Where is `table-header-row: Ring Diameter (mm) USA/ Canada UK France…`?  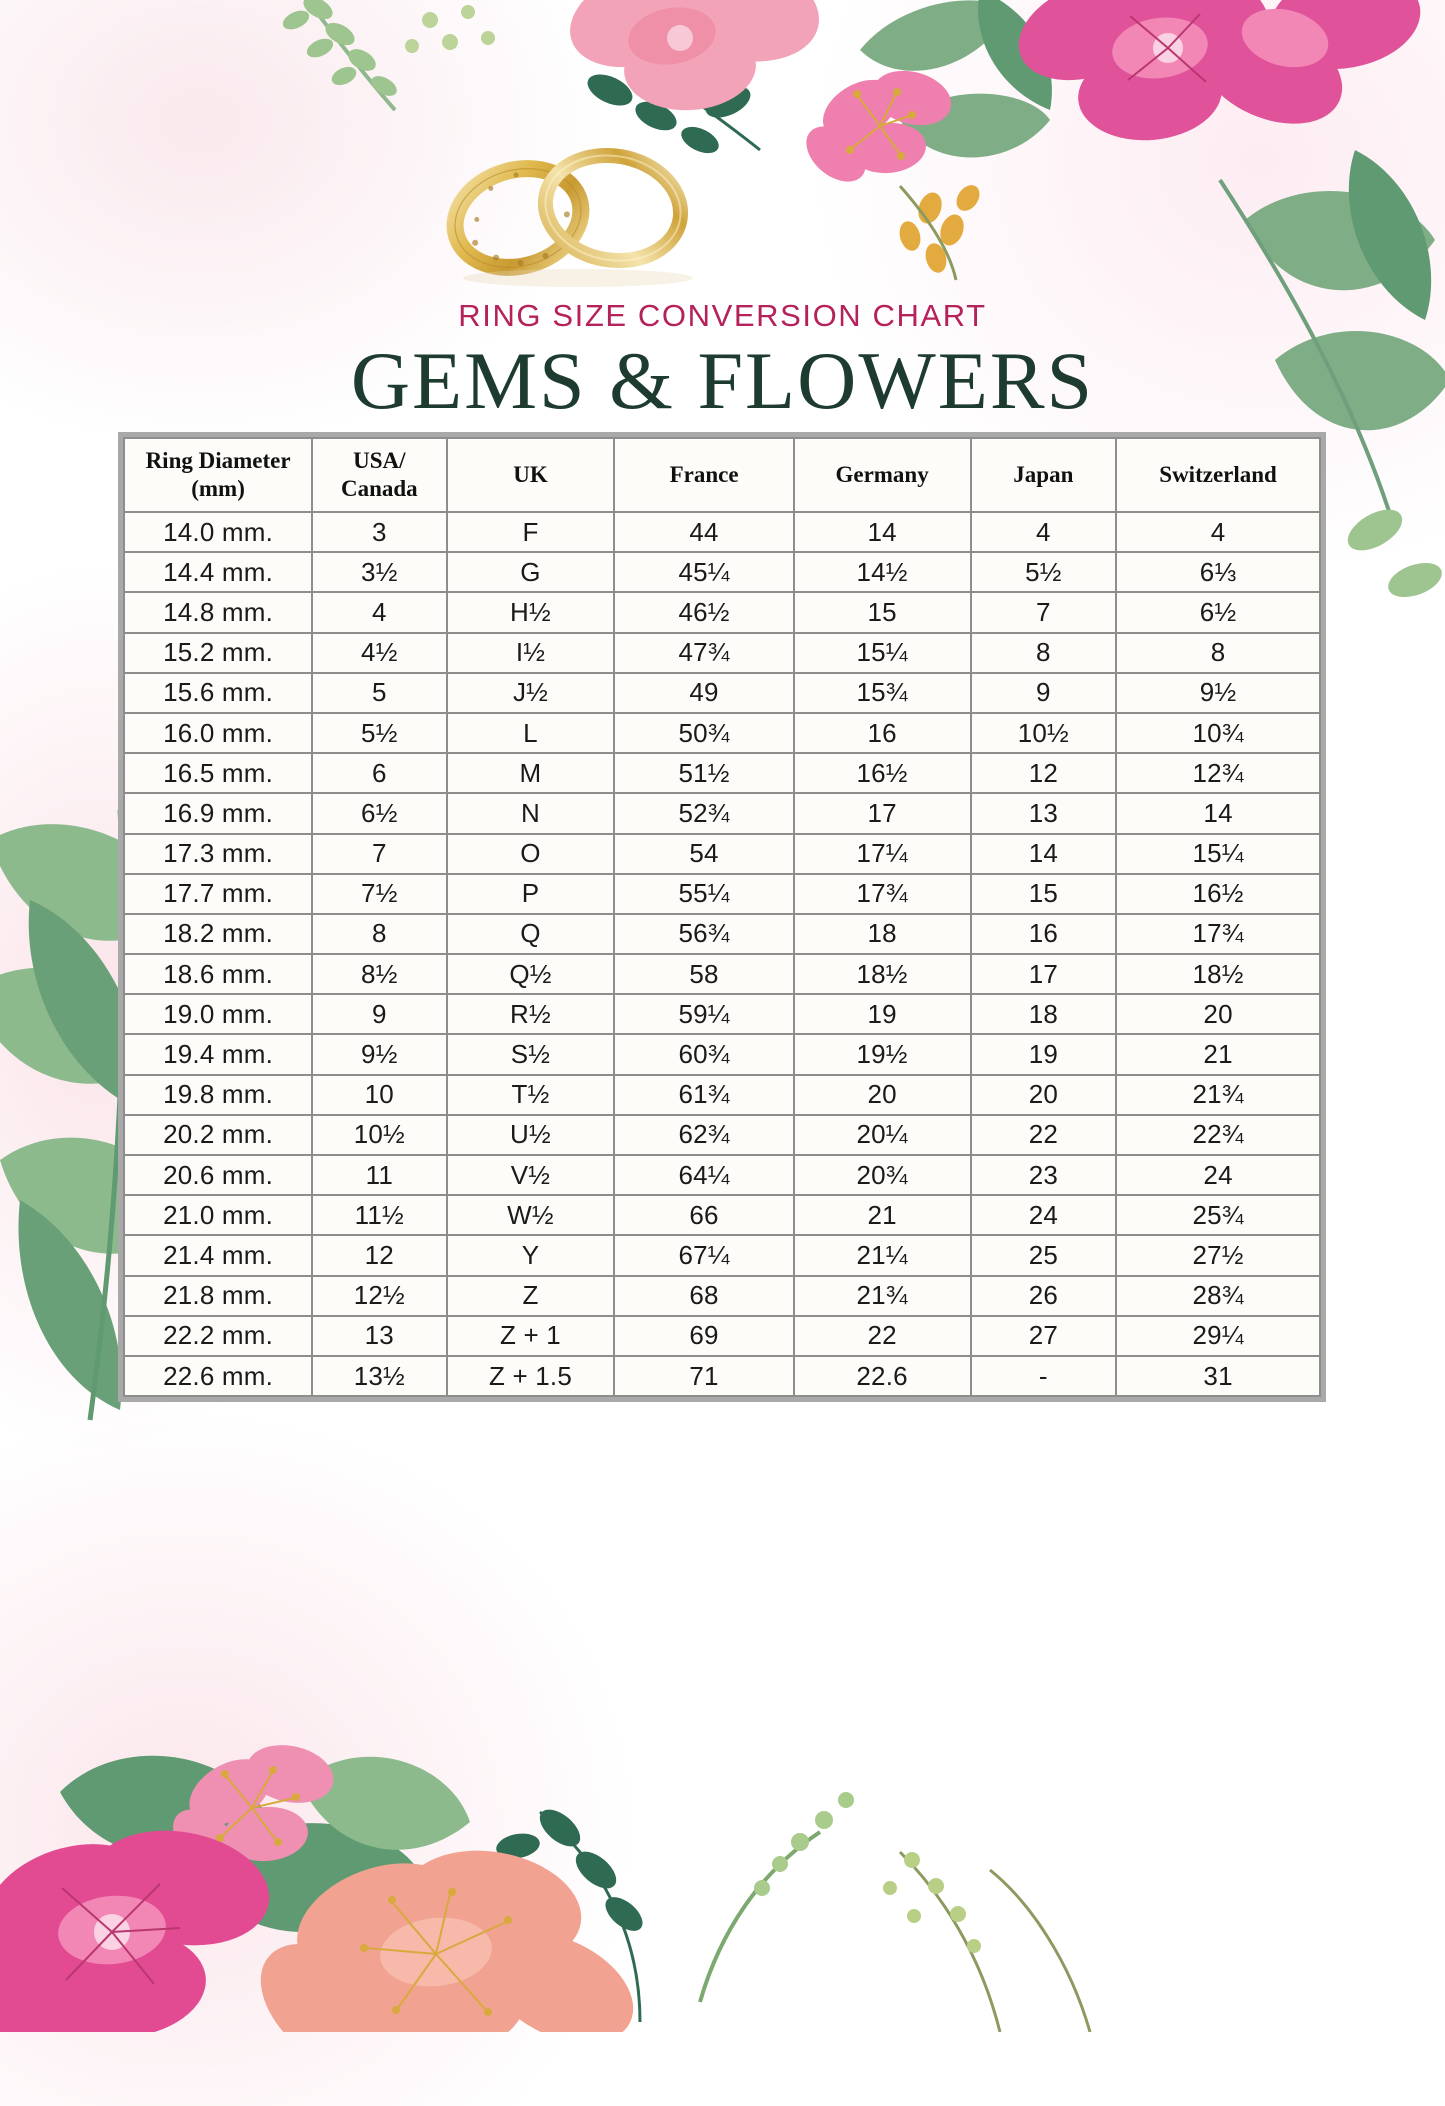 table-header-row: Ring Diameter (mm) USA/ Canada UK France… is located at coordinates (721, 475).